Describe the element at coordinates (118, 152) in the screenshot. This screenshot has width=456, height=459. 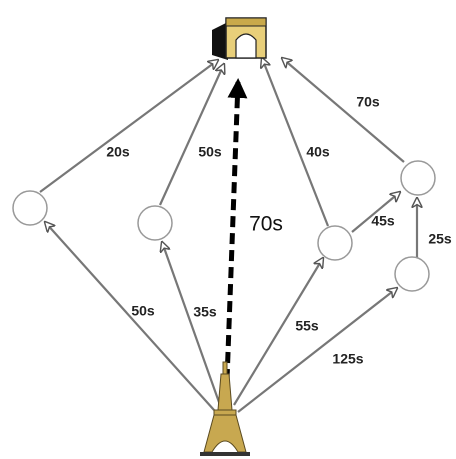
I see `edge-label: 20s` at that location.